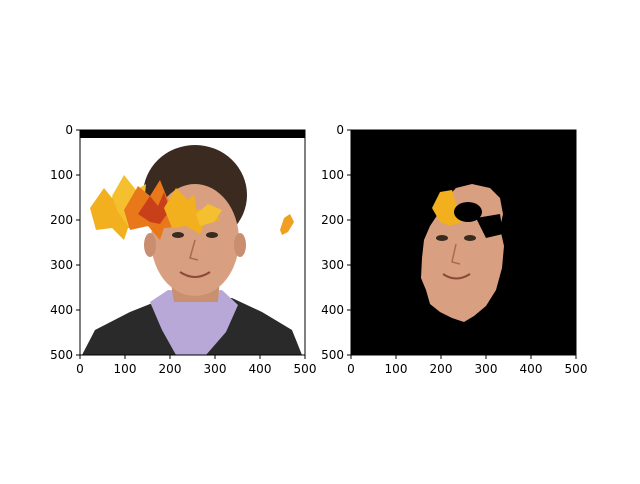 The height and width of the screenshot is (484, 640). I want to click on right-hole, so click(468, 212).